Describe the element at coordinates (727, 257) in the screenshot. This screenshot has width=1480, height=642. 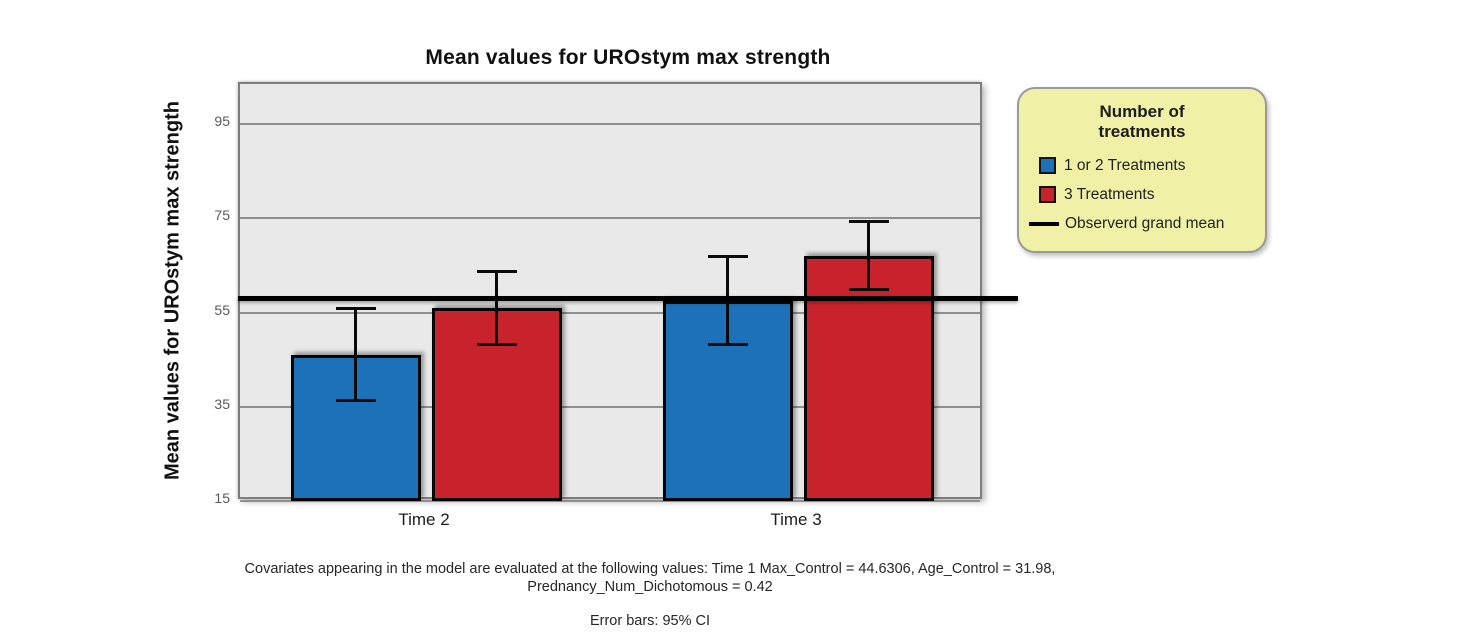
I see `error-bar-cap-high-time-3-1-or-2-treatments` at that location.